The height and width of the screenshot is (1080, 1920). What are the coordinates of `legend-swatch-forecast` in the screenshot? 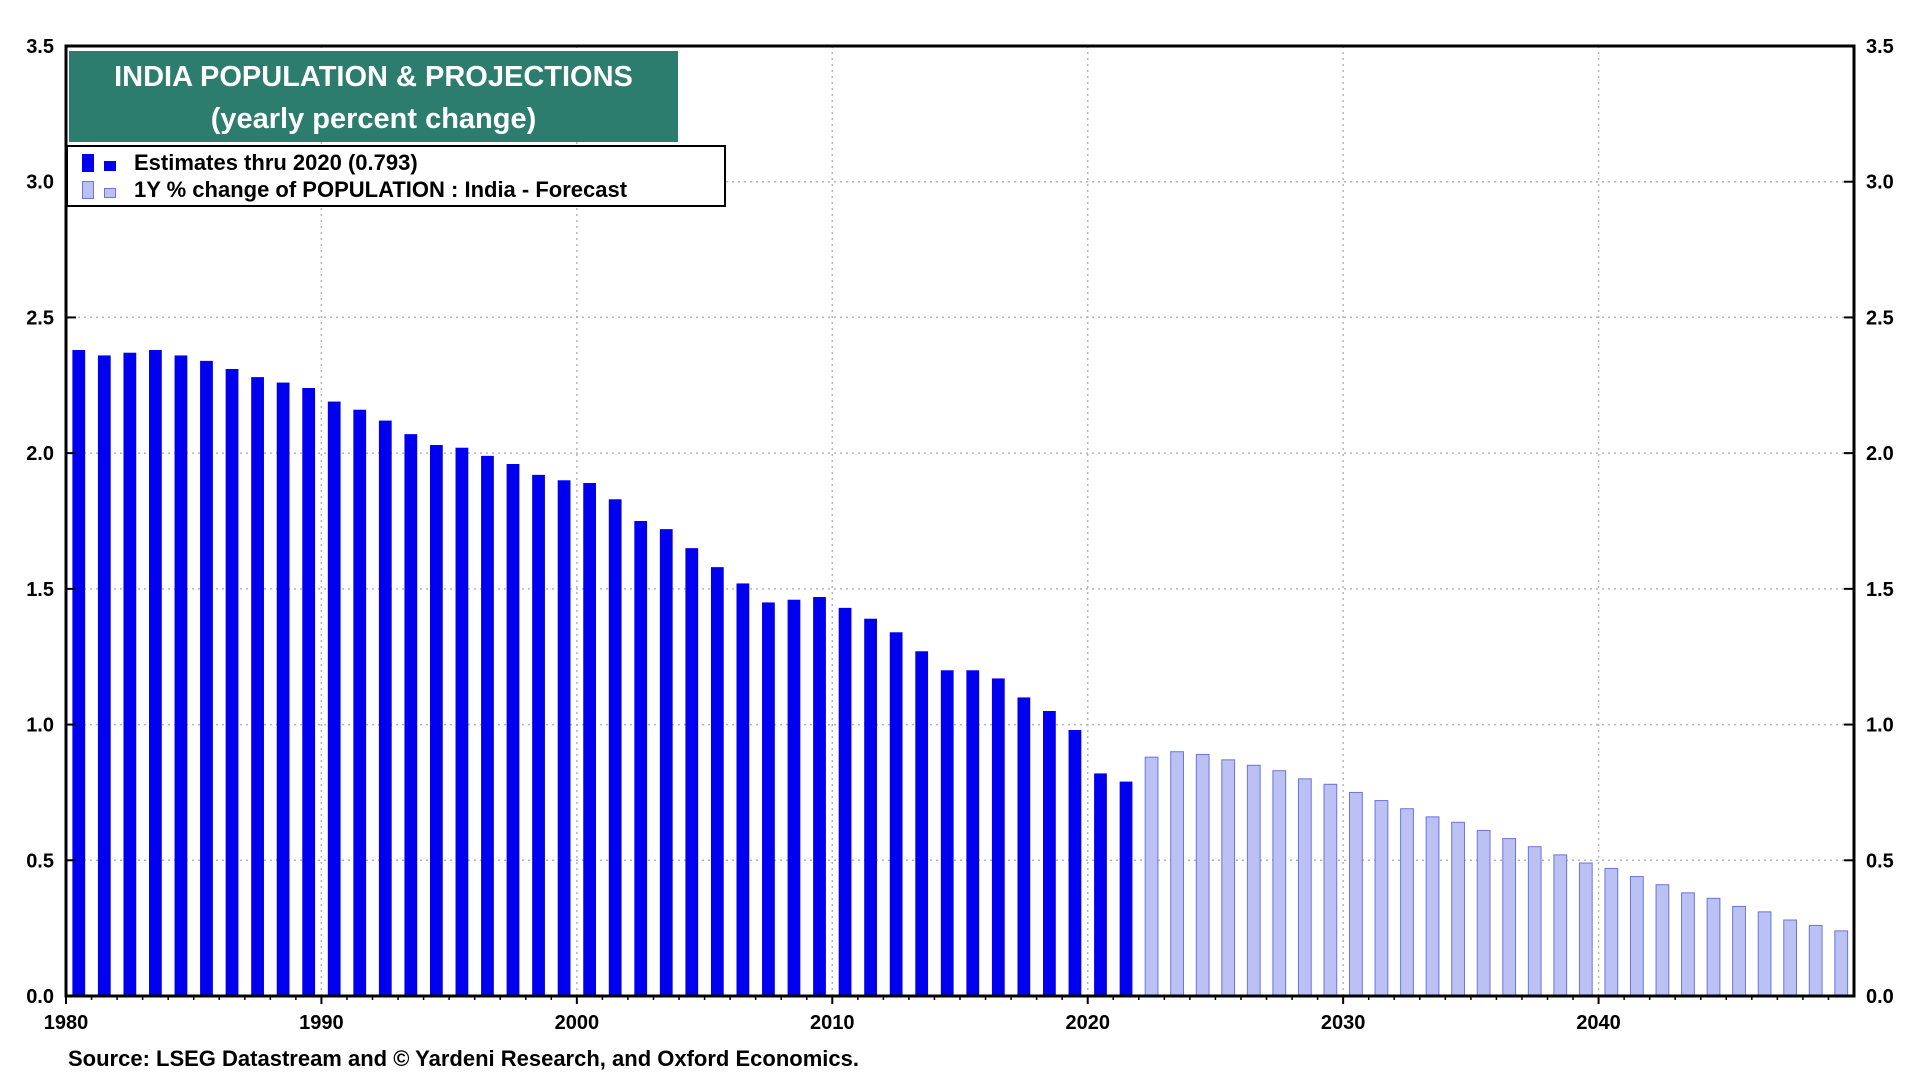 It's located at (88, 190).